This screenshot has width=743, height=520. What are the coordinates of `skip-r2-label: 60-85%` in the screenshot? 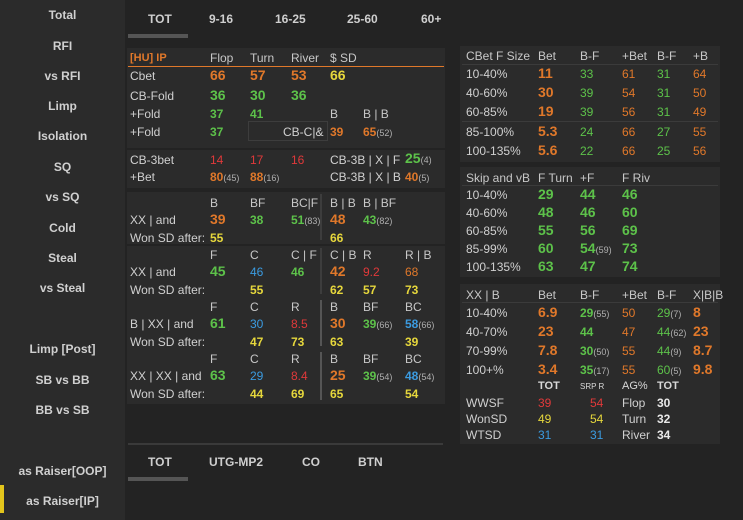 It's located at (487, 231).